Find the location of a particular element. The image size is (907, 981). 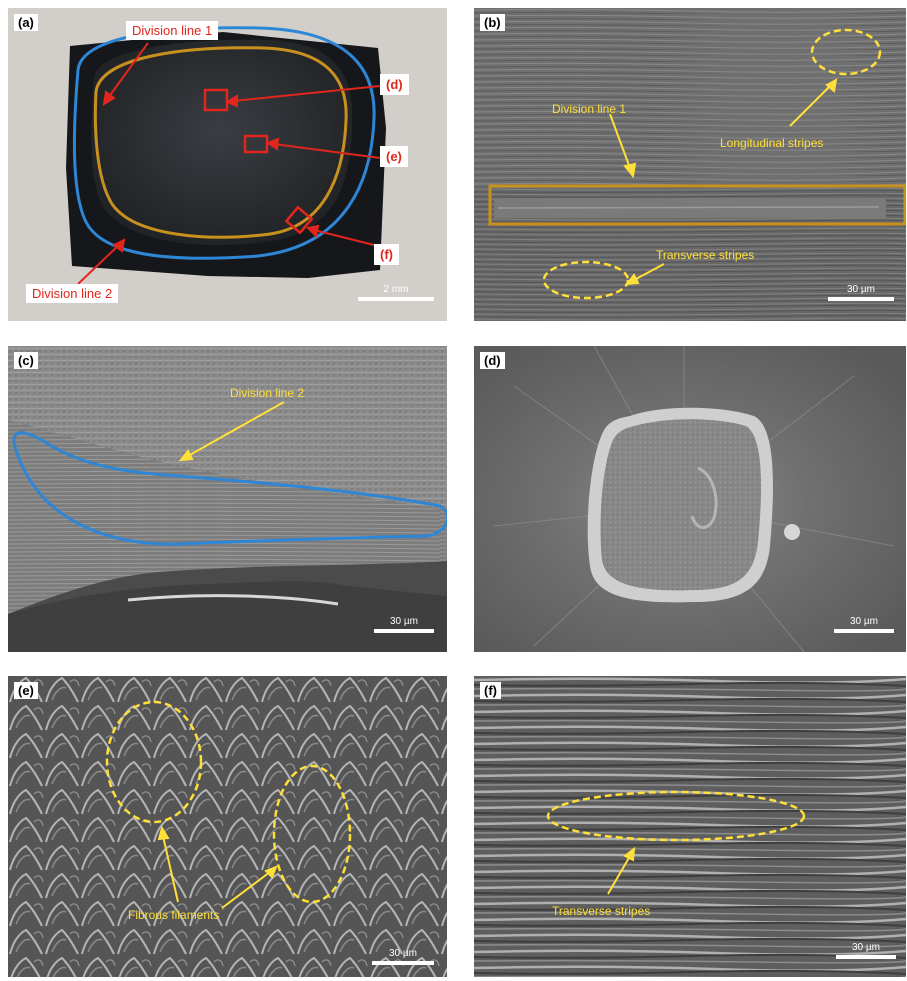

transverse-stripes-annotation: Transverse stripes is located at coordinates (705, 255).